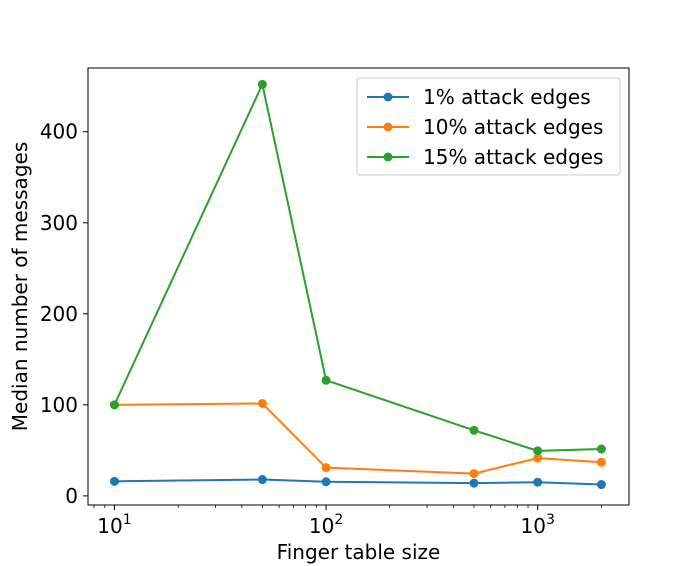 This screenshot has width=700, height=566. What do you see at coordinates (513, 157) in the screenshot?
I see `legend-entry-label: 15% attack edges` at bounding box center [513, 157].